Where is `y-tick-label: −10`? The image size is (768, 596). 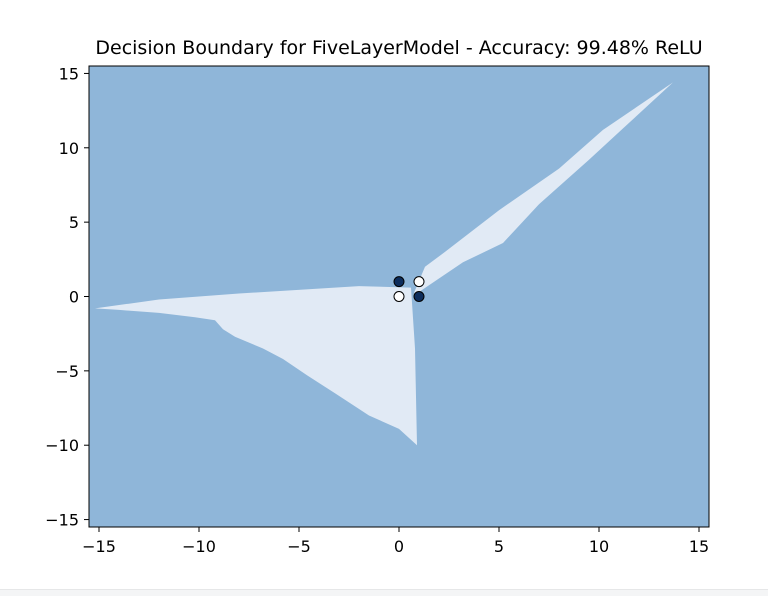 y-tick-label: −10 is located at coordinates (62, 445).